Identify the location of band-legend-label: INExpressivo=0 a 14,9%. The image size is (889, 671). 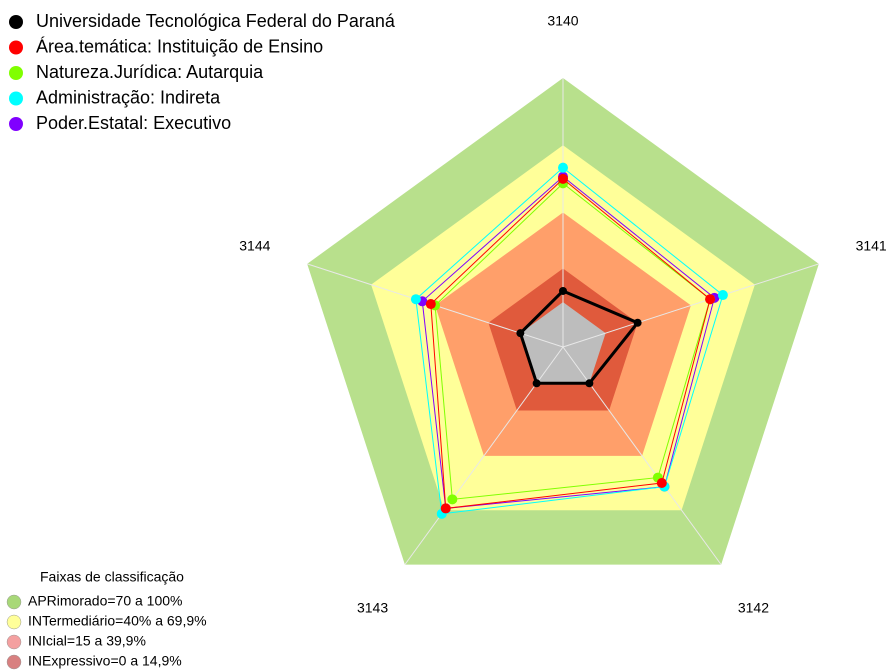
(105, 661).